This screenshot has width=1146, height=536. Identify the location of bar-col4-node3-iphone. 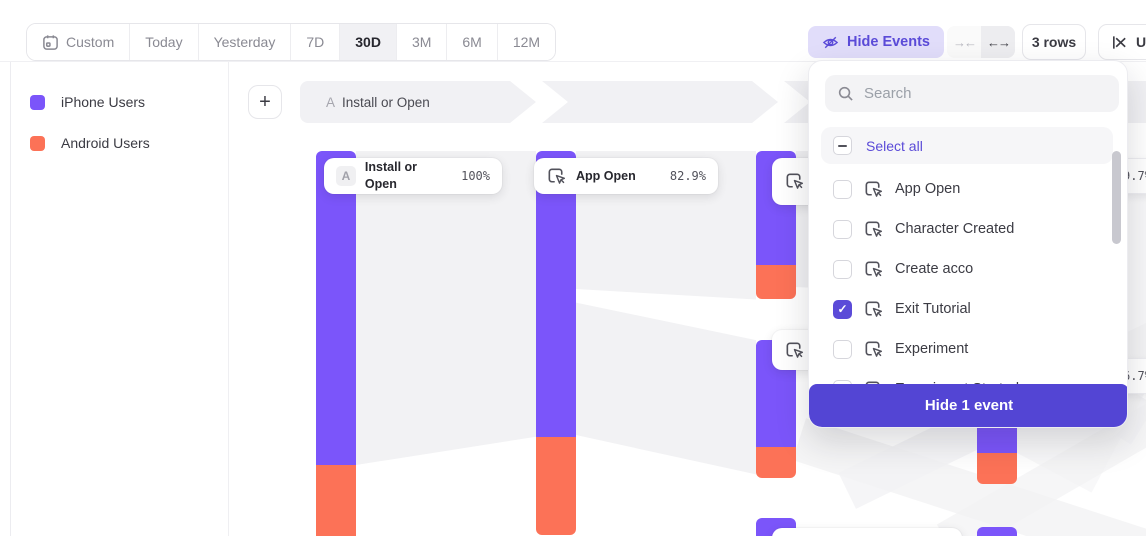
(997, 531).